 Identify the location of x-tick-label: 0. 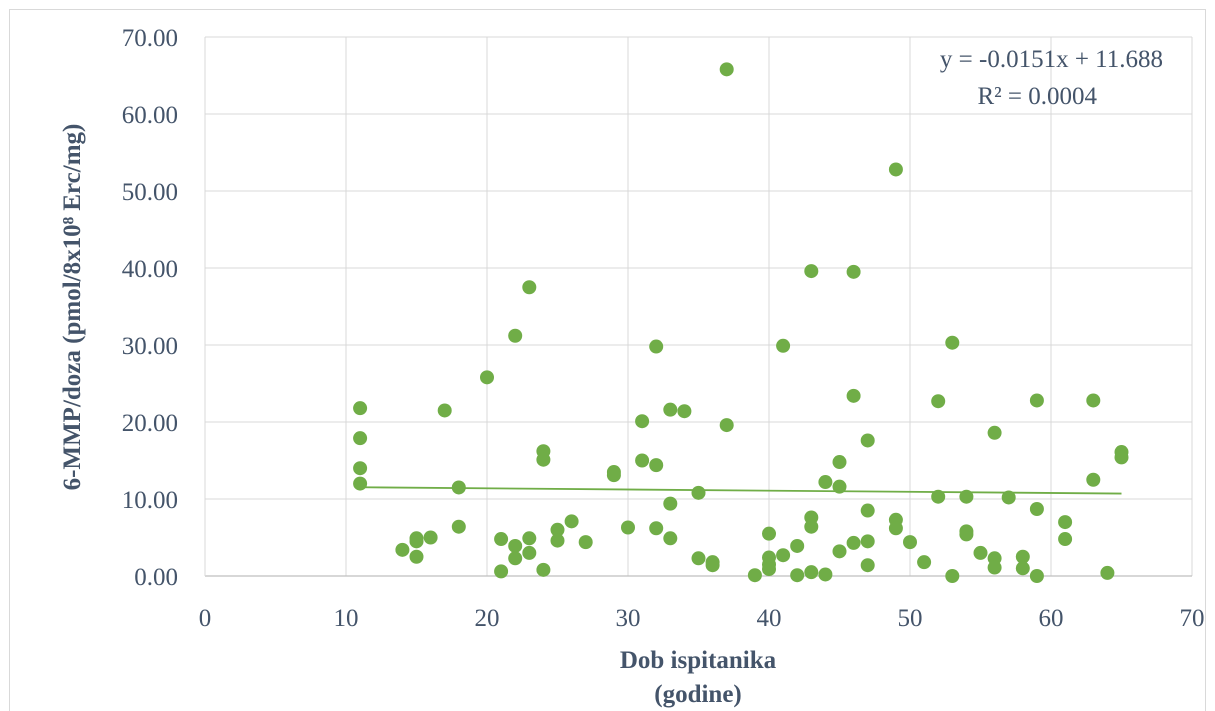
(205, 618).